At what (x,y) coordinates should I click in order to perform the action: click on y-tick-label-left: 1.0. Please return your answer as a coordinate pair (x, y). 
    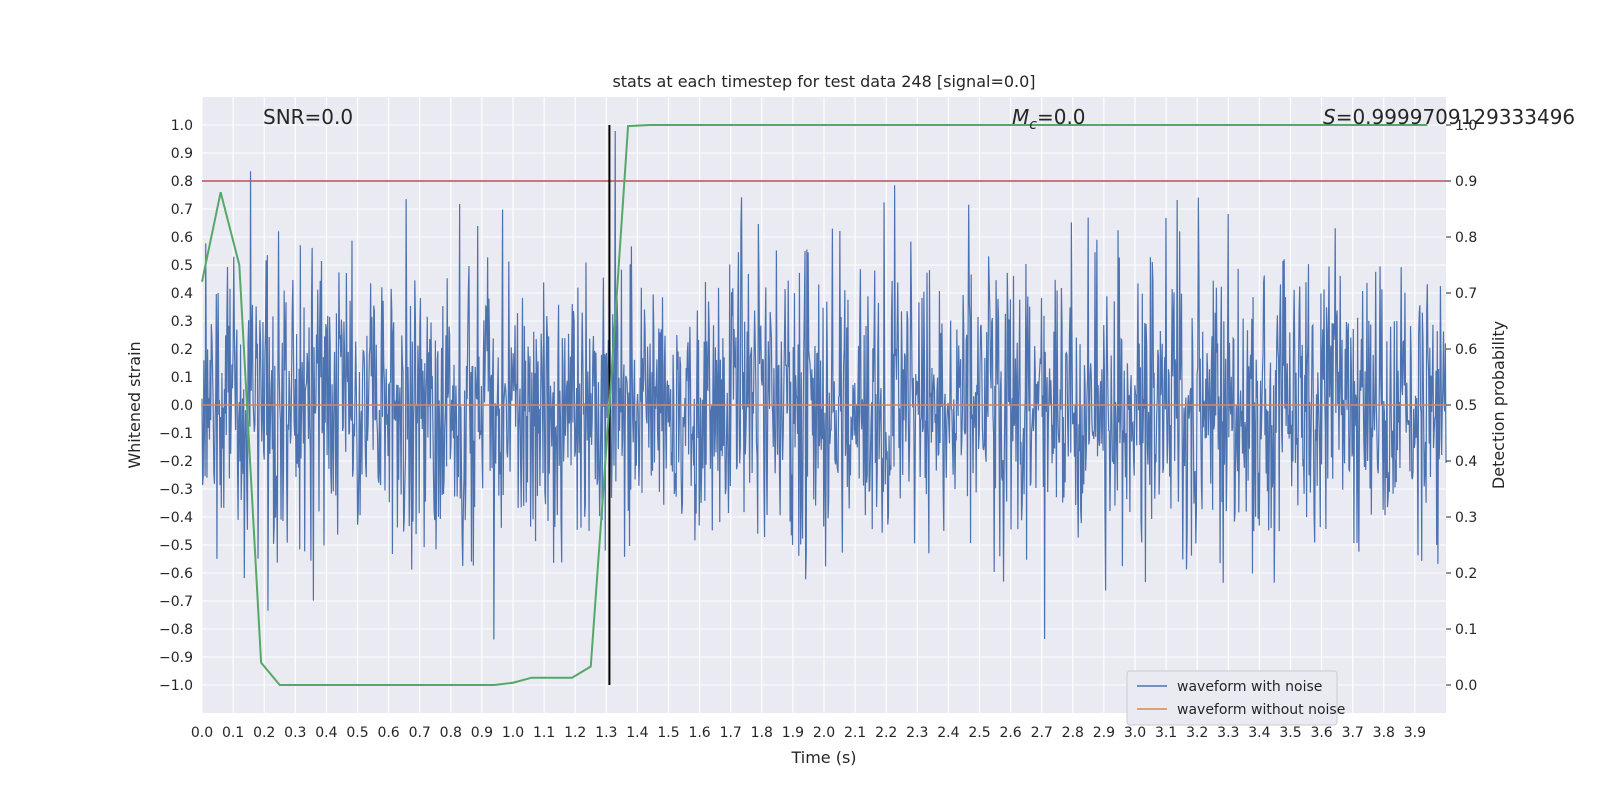
    Looking at the image, I should click on (182, 126).